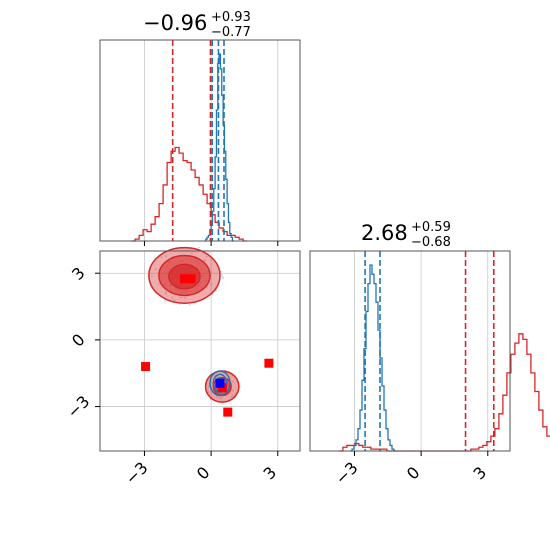 Image resolution: width=550 pixels, height=550 pixels. Describe the element at coordinates (78, 340) in the screenshot. I see `scatter-ytick-label-1: 0` at that location.